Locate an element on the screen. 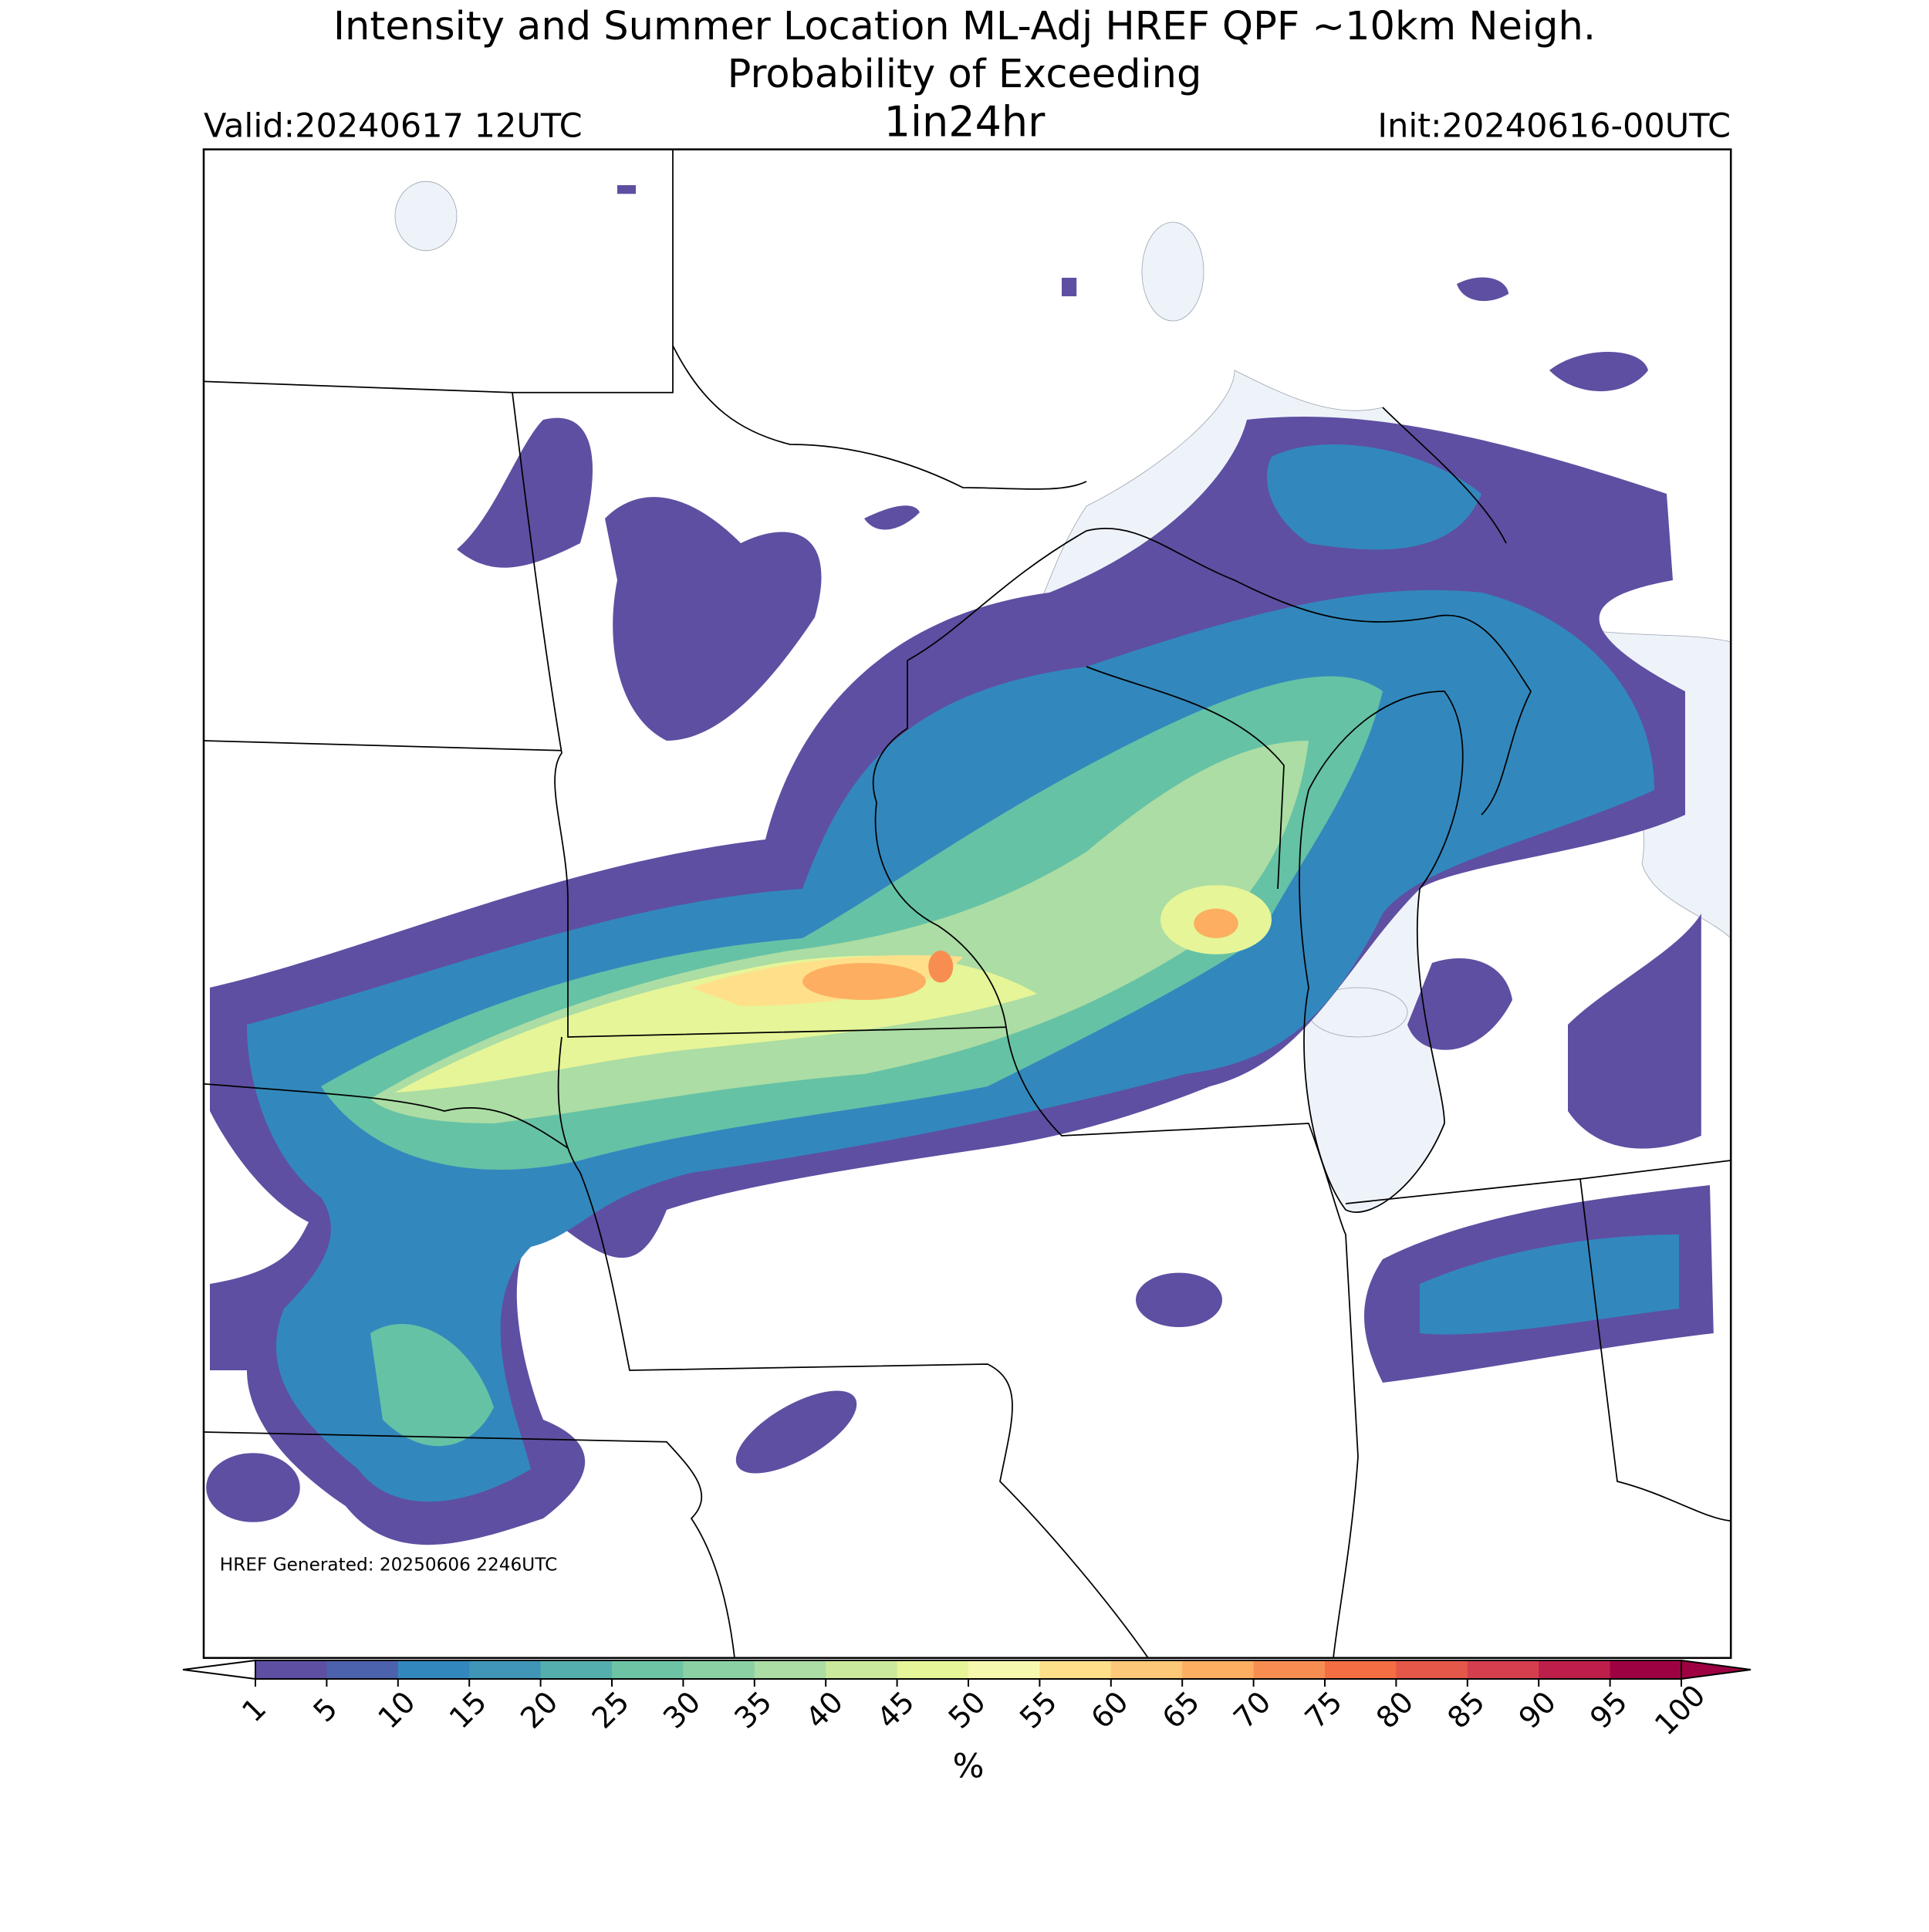 This screenshot has height=1932, width=1929. colorbar-tick-label: 100 is located at coordinates (1679, 1710).